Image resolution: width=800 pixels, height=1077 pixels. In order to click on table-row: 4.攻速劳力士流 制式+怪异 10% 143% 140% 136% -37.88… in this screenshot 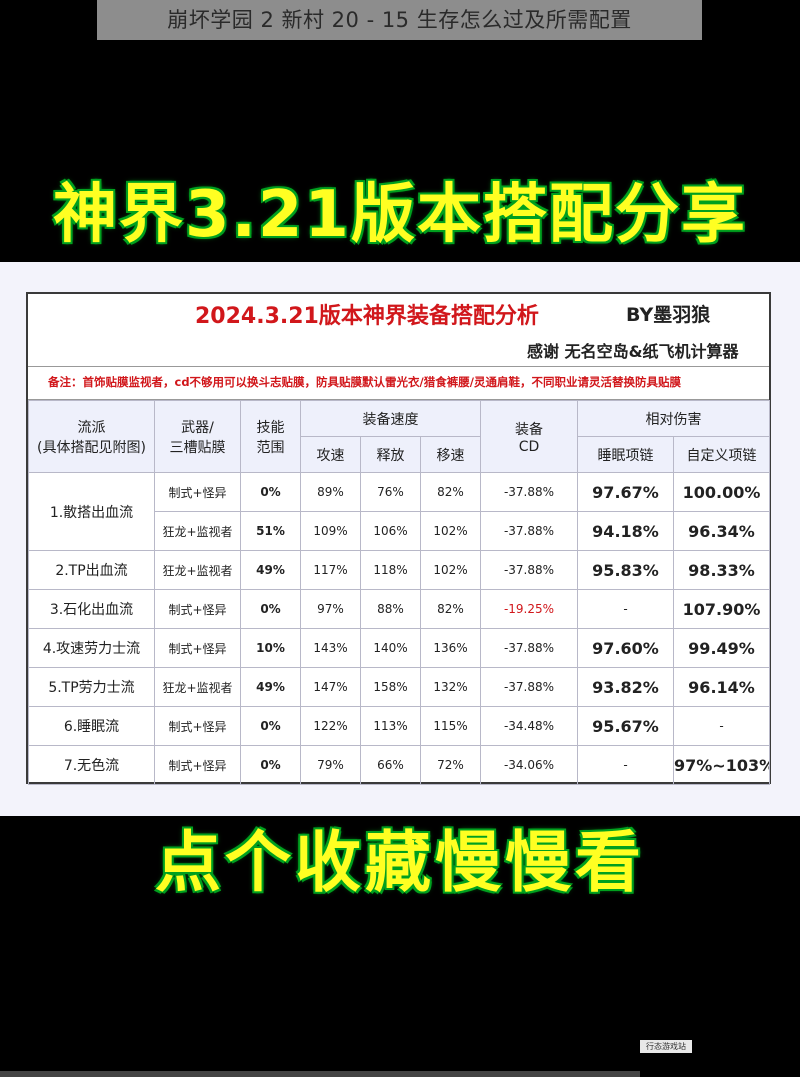, I will do `click(399, 648)`.